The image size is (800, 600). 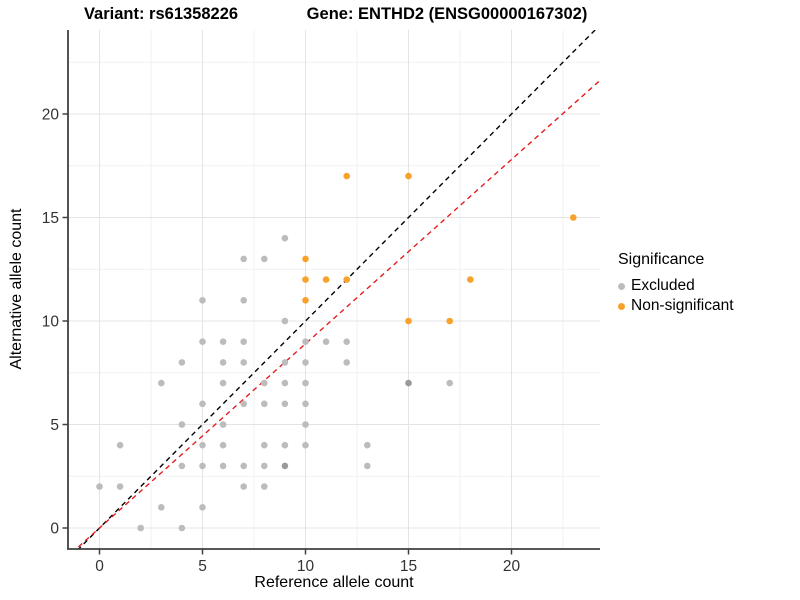 What do you see at coordinates (99, 566) in the screenshot?
I see `x-tick-label: 0` at bounding box center [99, 566].